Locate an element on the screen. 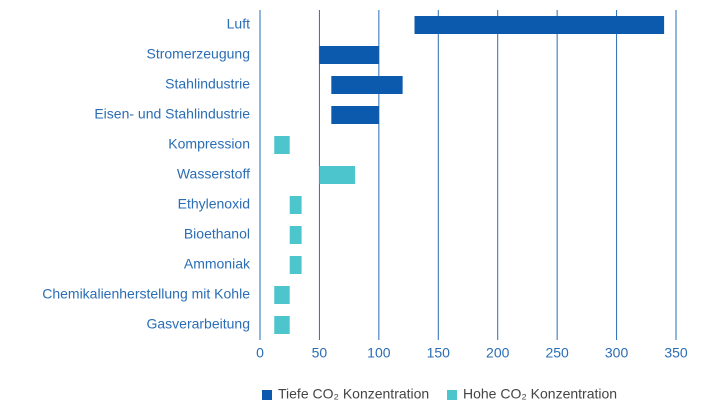  x-tick-label: 0 is located at coordinates (260, 353).